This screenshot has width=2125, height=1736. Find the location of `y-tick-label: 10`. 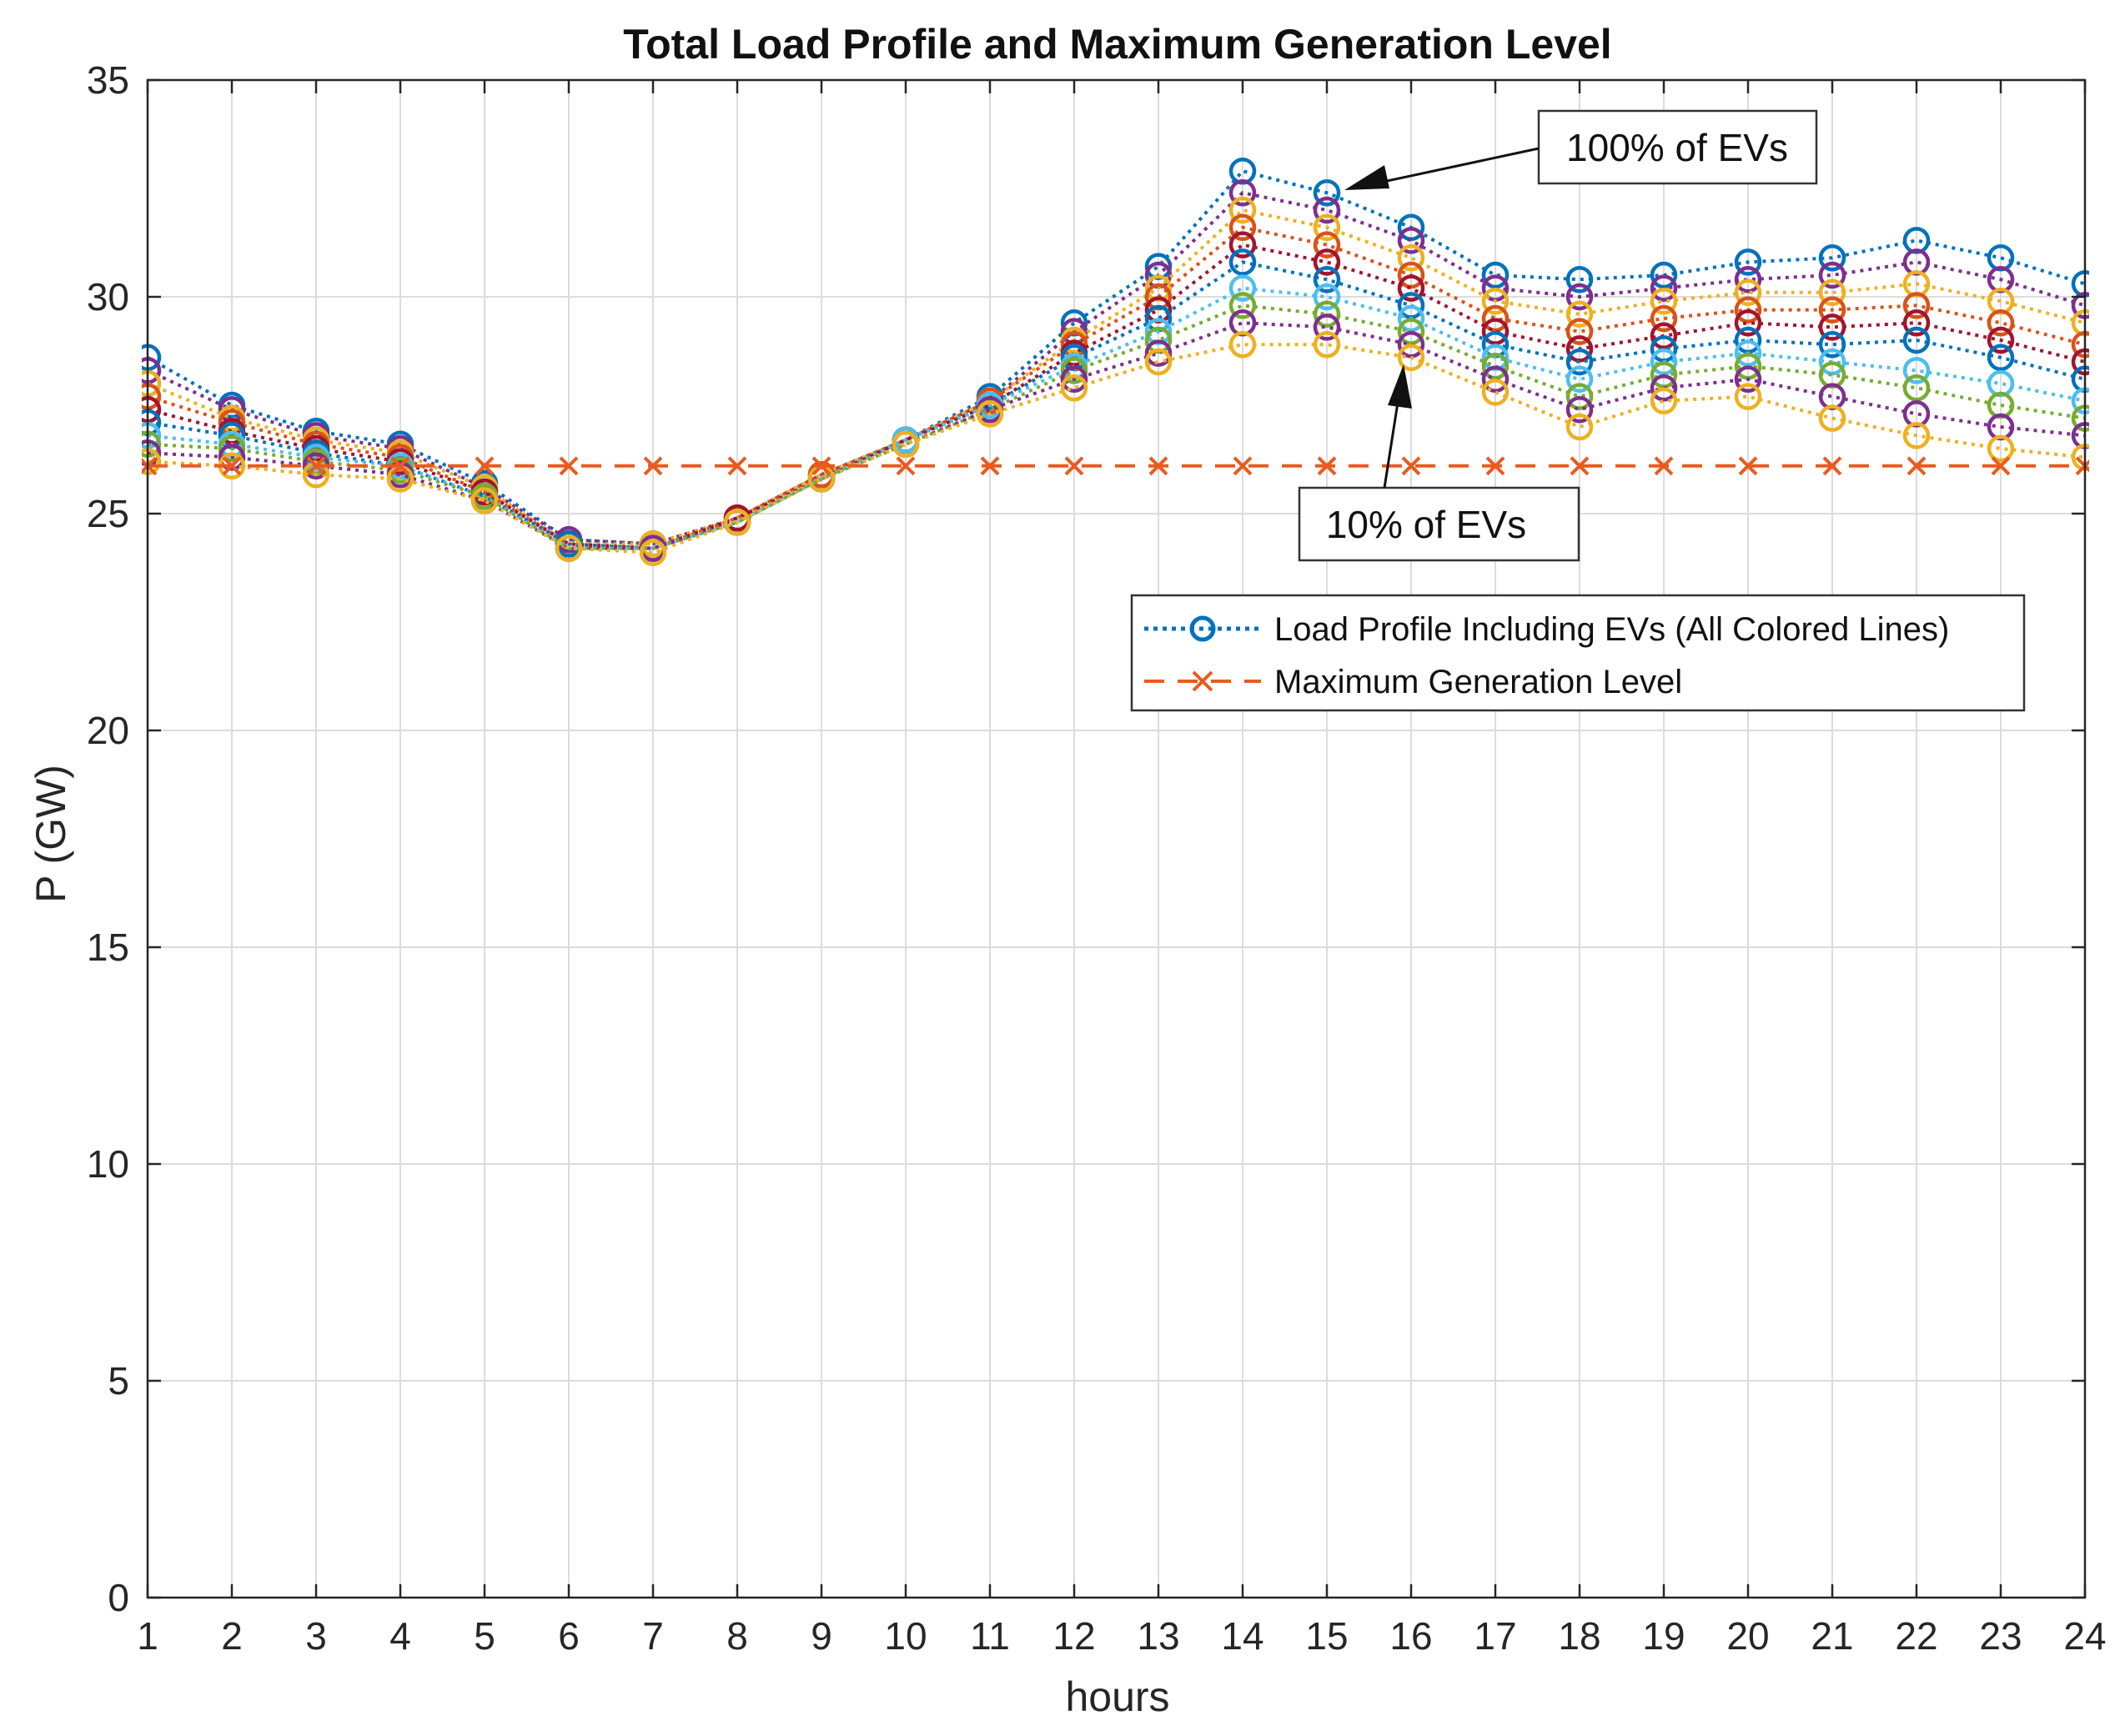

y-tick-label: 10 is located at coordinates (108, 1164).